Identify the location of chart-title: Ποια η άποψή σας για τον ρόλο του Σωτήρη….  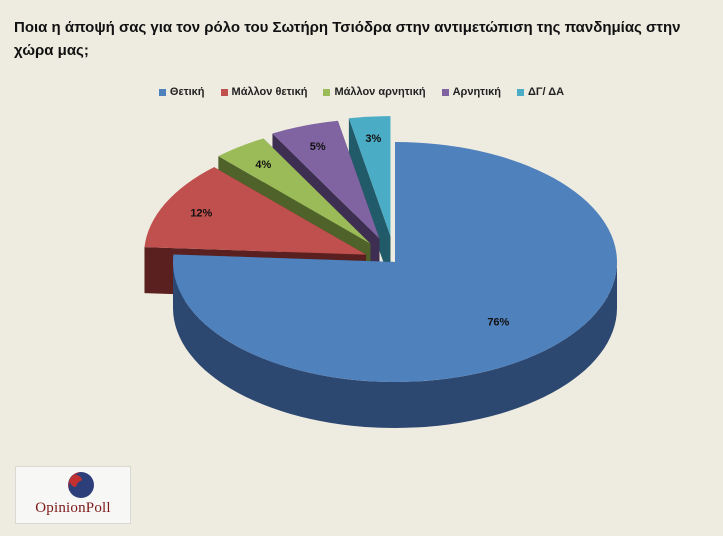
(347, 39).